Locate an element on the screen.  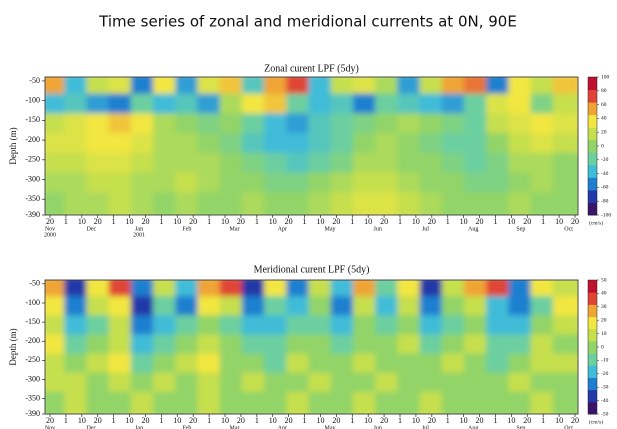
month-label: Nov is located at coordinates (50, 229).